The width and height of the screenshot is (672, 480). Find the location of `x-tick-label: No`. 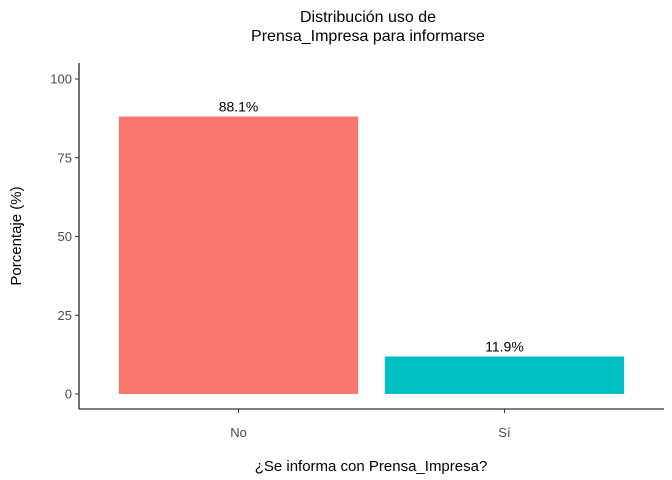

x-tick-label: No is located at coordinates (238, 432).